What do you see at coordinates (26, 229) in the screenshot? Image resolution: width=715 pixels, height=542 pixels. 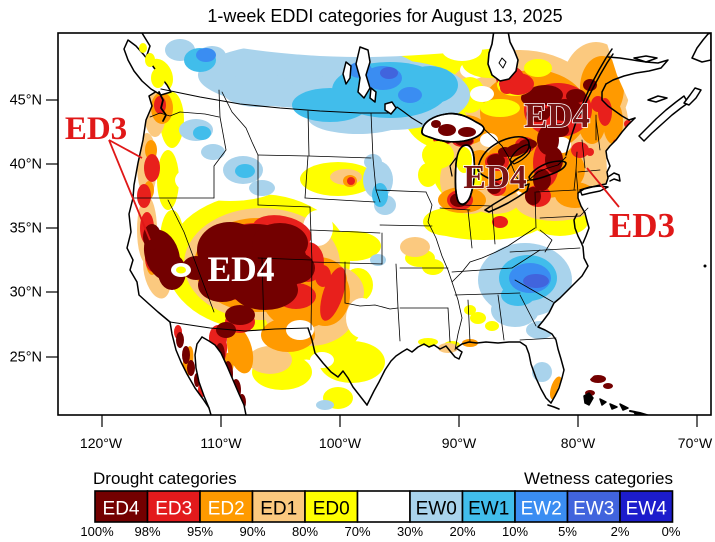 I see `svg-text: 35°N` at bounding box center [26, 229].